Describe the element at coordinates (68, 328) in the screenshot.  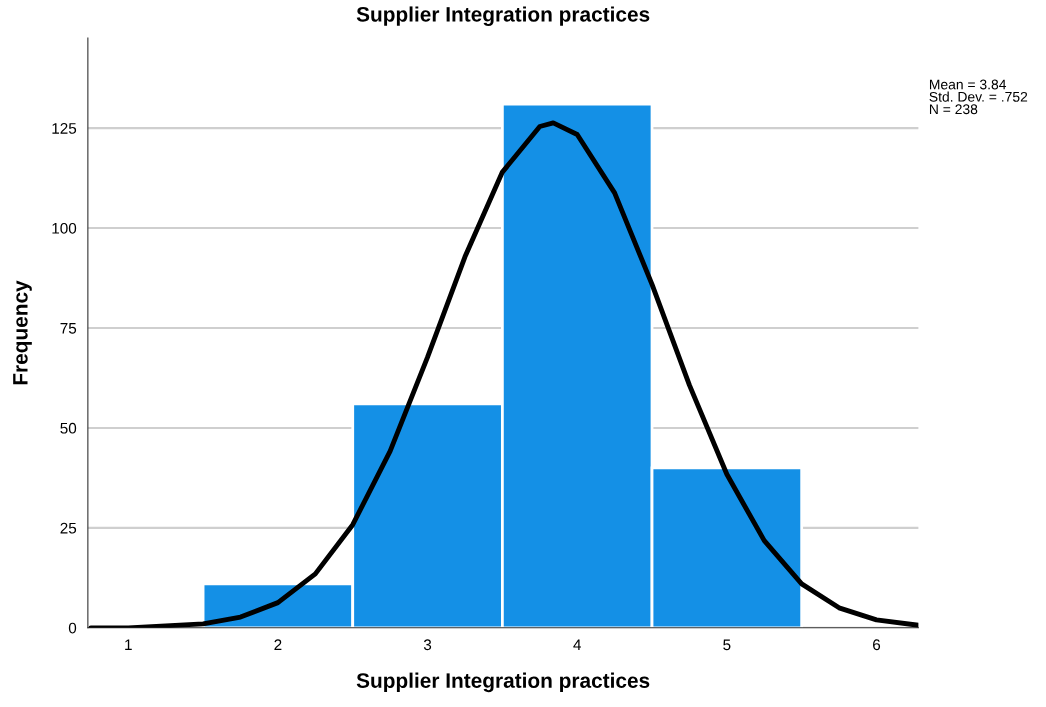
I see `y-tick-label: 75` at that location.